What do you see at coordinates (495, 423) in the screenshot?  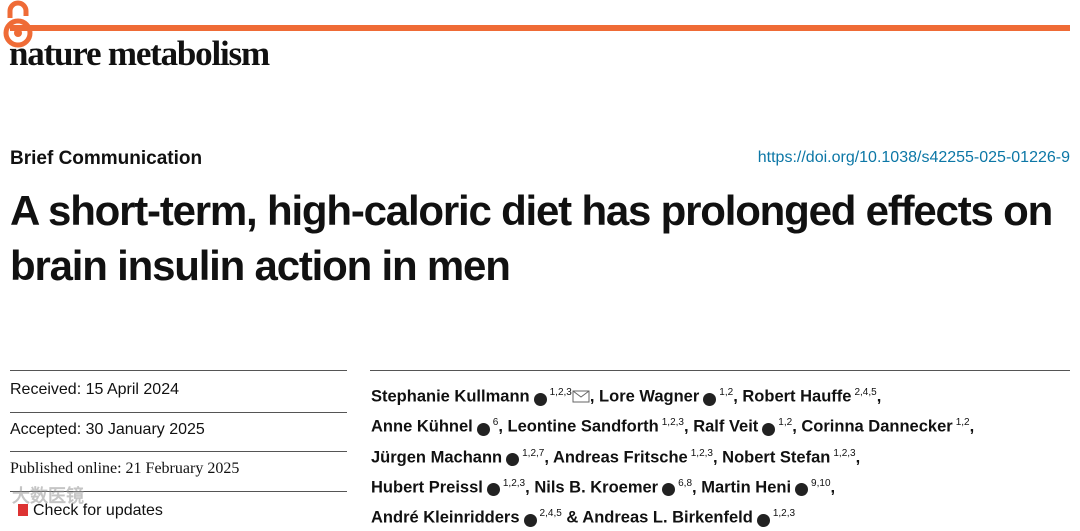 I see `affiliations: 6` at bounding box center [495, 423].